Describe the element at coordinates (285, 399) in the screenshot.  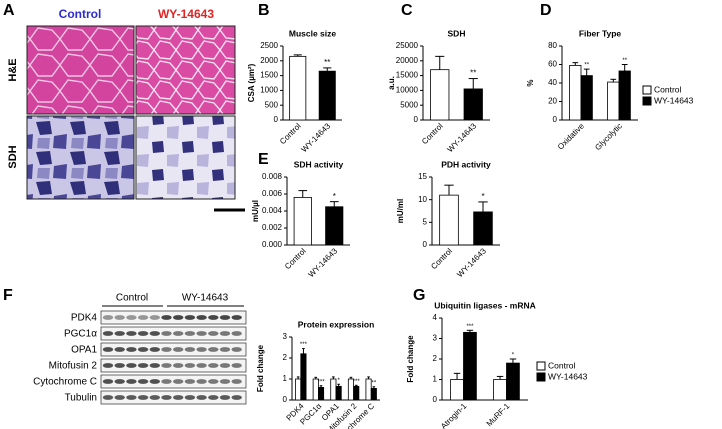
I see `y-tick-label: 0` at that location.